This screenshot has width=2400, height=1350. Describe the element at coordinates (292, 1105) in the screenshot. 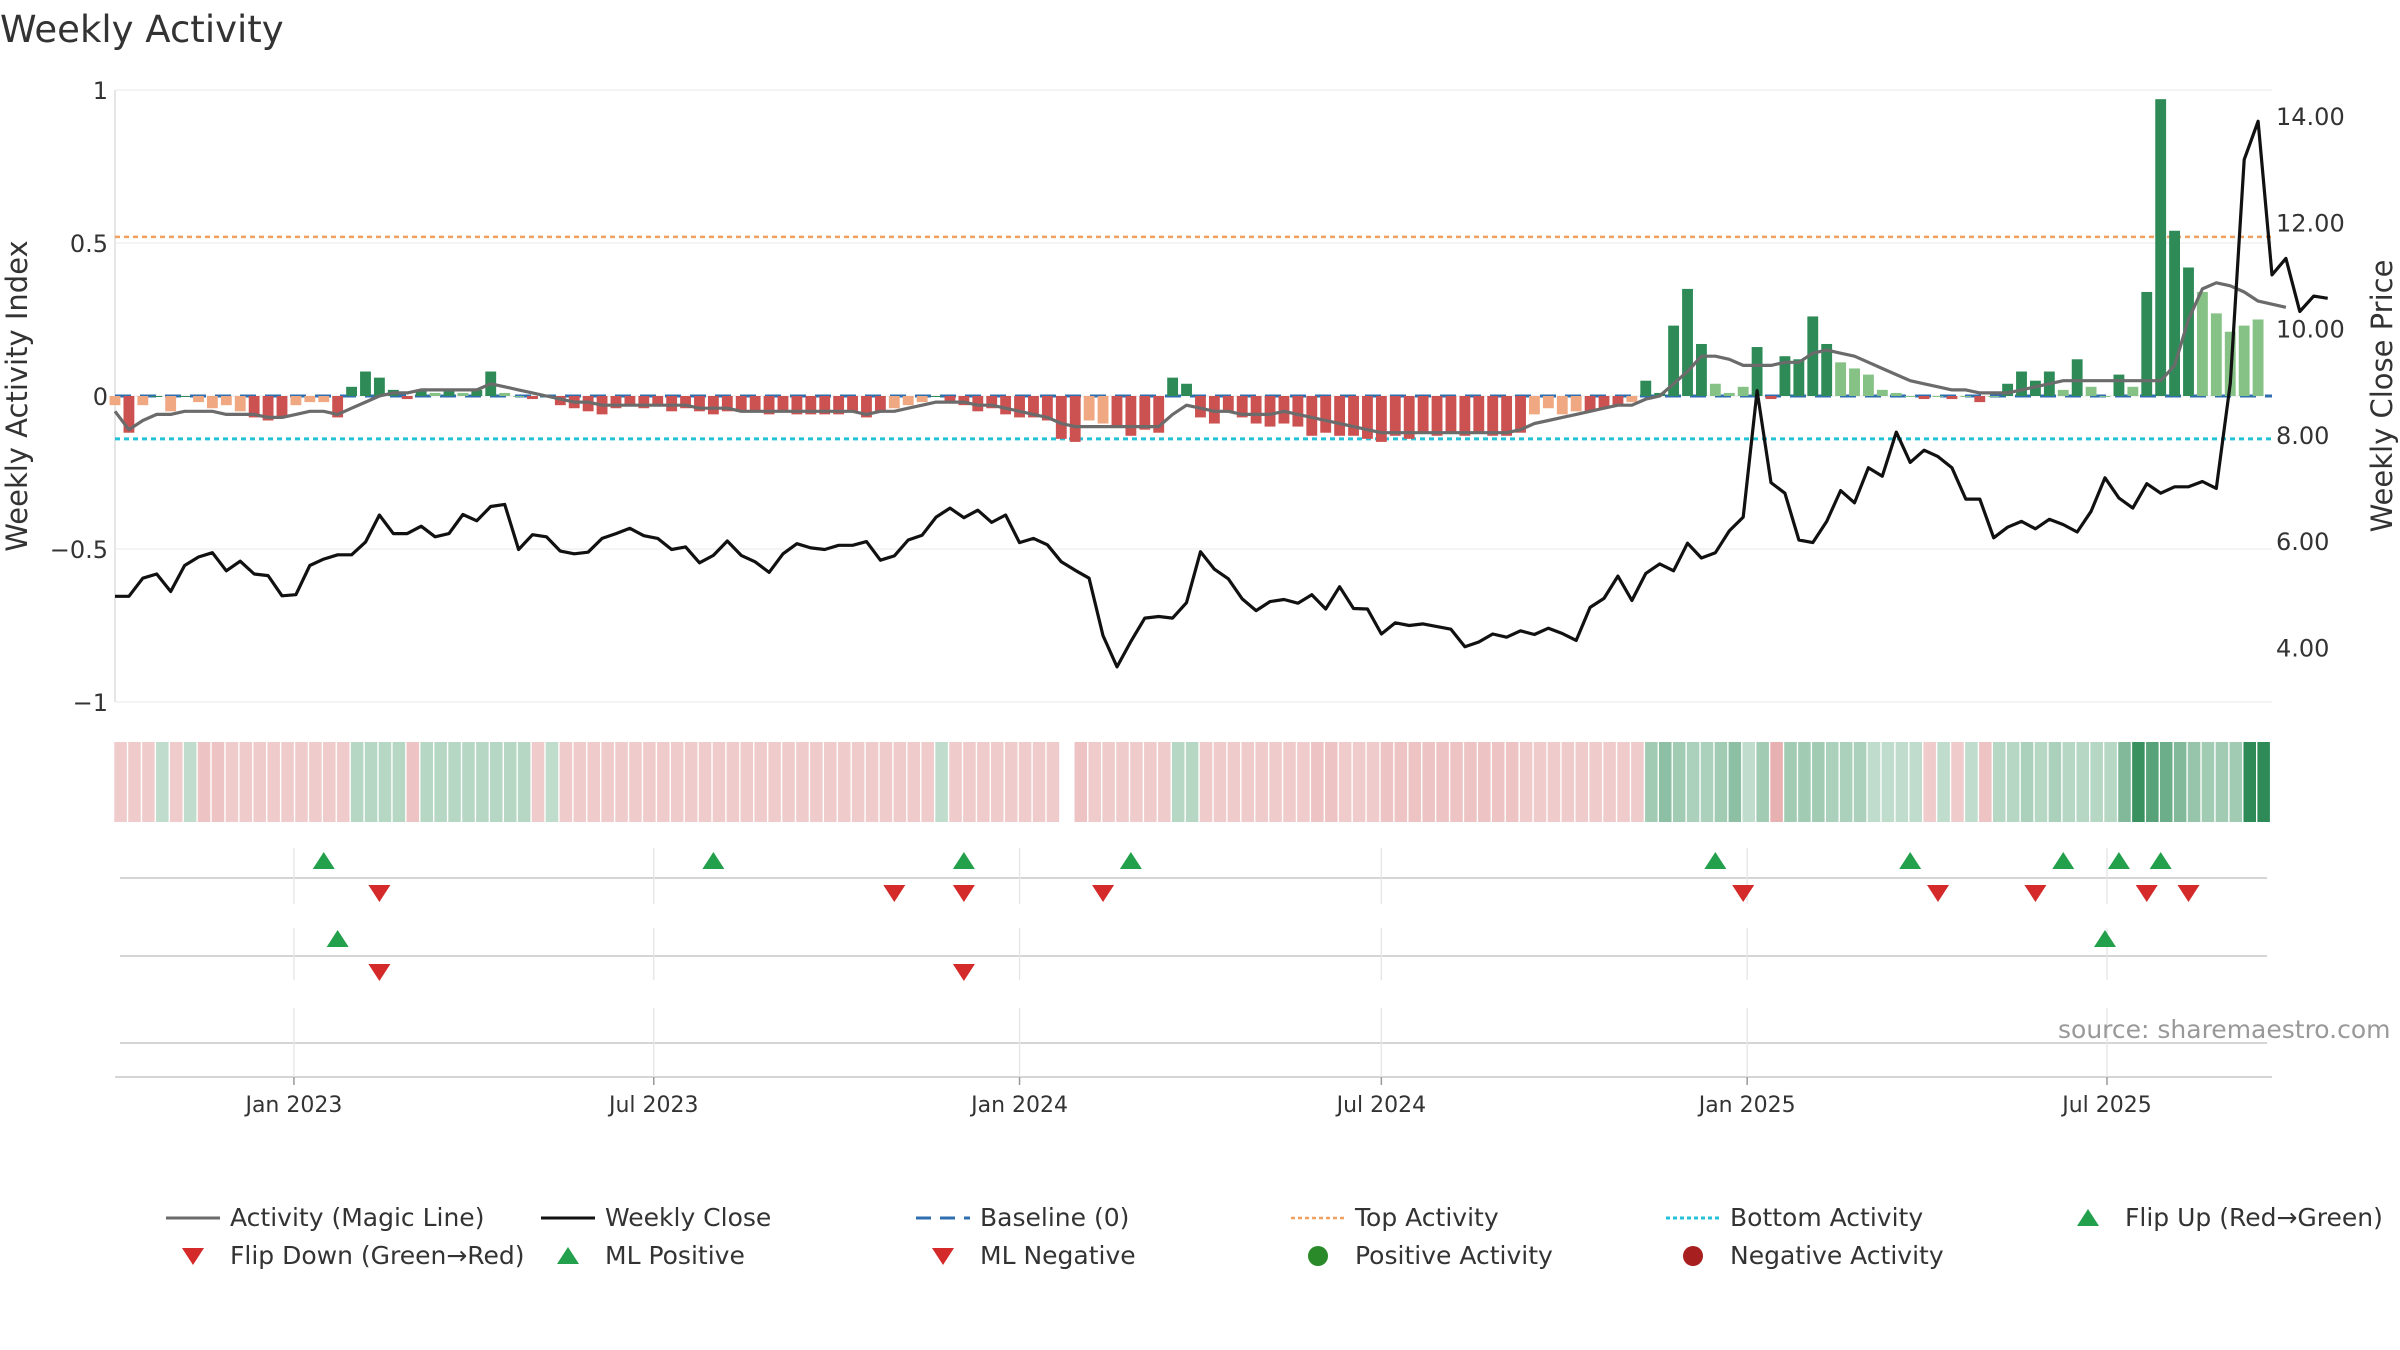

I see `x-tick-label: Jan 2023` at that location.